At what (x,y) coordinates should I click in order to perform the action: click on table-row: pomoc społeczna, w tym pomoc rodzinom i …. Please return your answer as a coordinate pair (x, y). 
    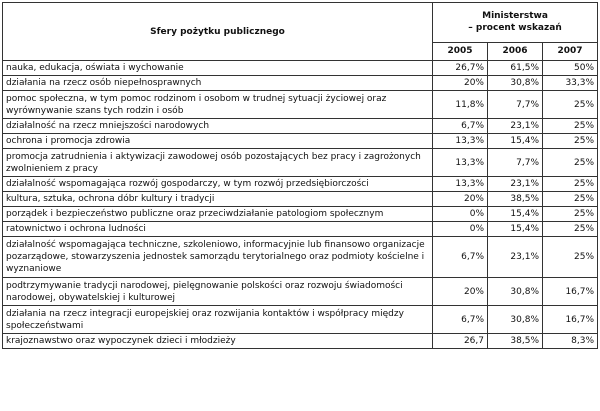
    Looking at the image, I should click on (300, 104).